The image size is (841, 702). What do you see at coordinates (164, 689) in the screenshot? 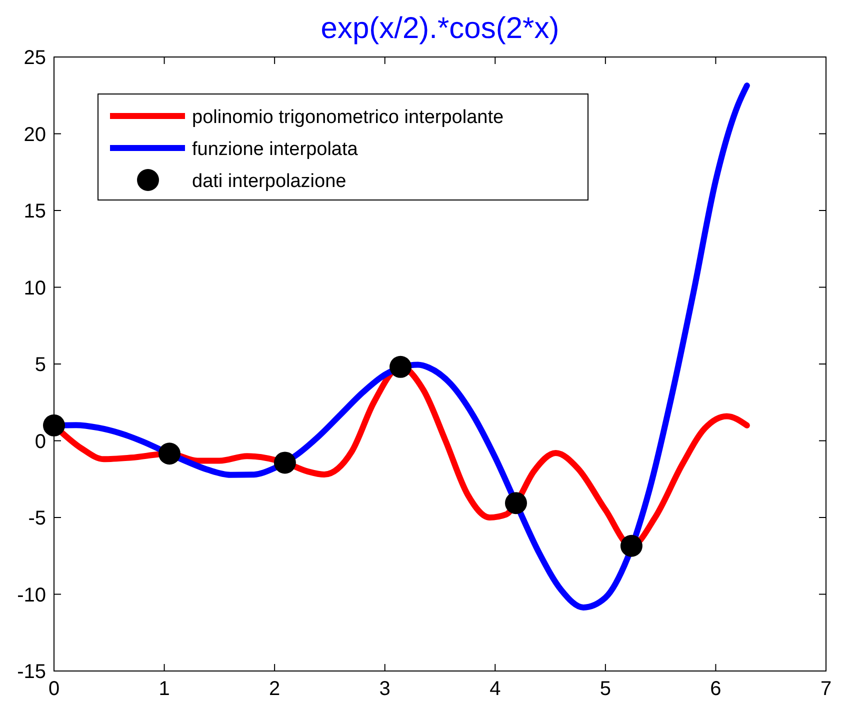
I see `x-tick-label: 1` at bounding box center [164, 689].